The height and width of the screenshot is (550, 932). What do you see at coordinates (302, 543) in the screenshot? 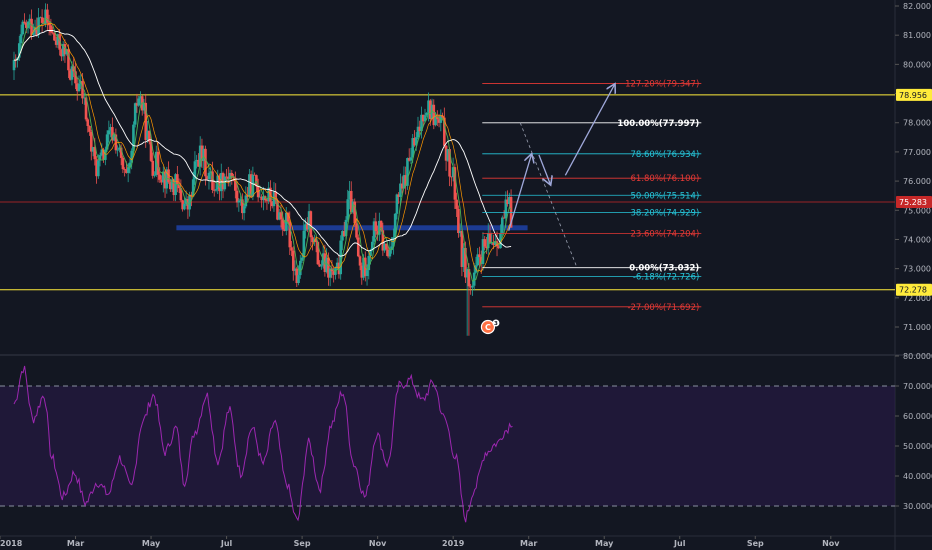
I see `time-axis-tick-label: Sep` at bounding box center [302, 543].